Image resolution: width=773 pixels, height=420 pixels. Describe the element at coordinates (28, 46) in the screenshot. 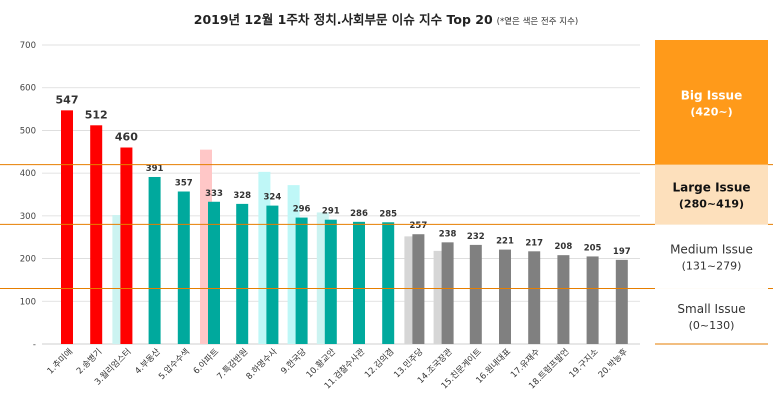

I see `y-tick-label: 700` at that location.